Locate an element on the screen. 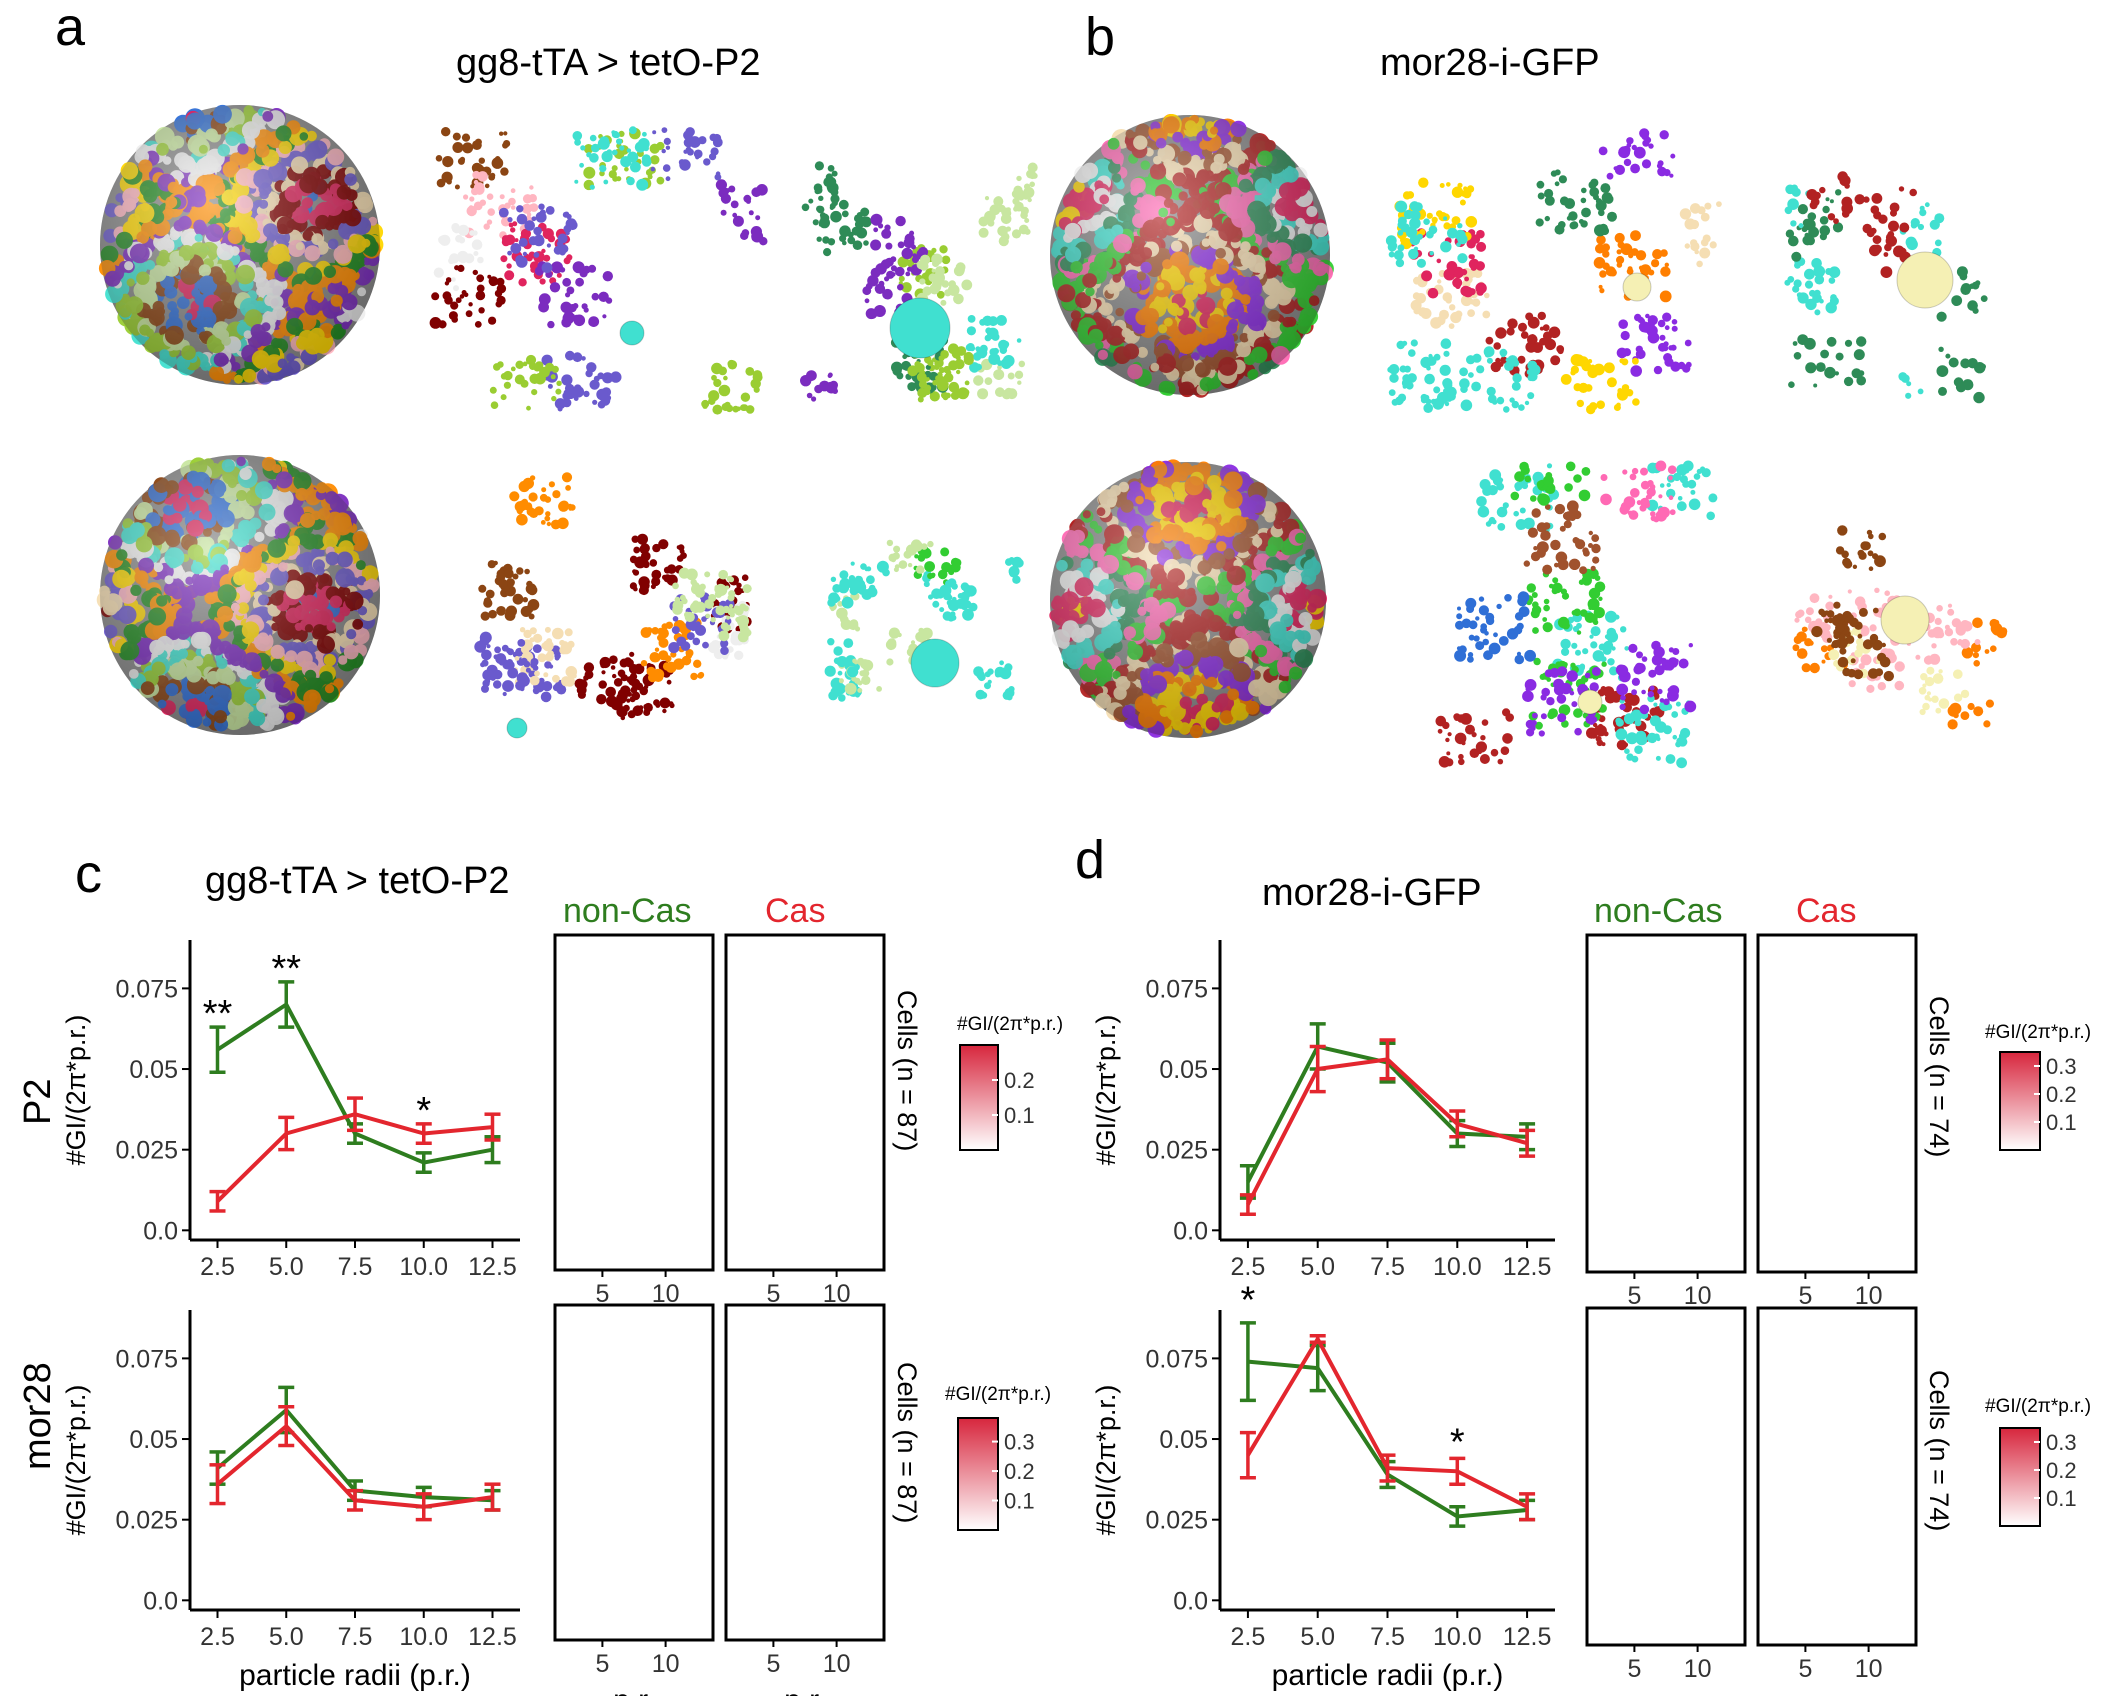 This screenshot has width=2125, height=1696. panel-b-title: mor28-i-GFP is located at coordinates (1490, 63).